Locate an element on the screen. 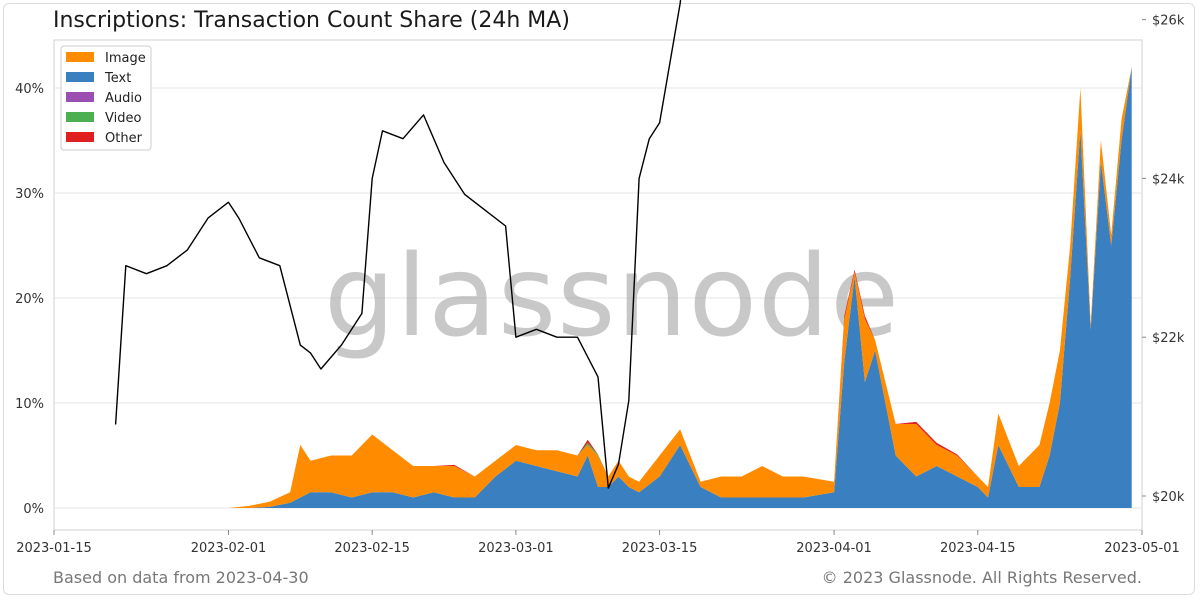 The width and height of the screenshot is (1200, 600). y-left-tick-label: 40% is located at coordinates (29, 89).